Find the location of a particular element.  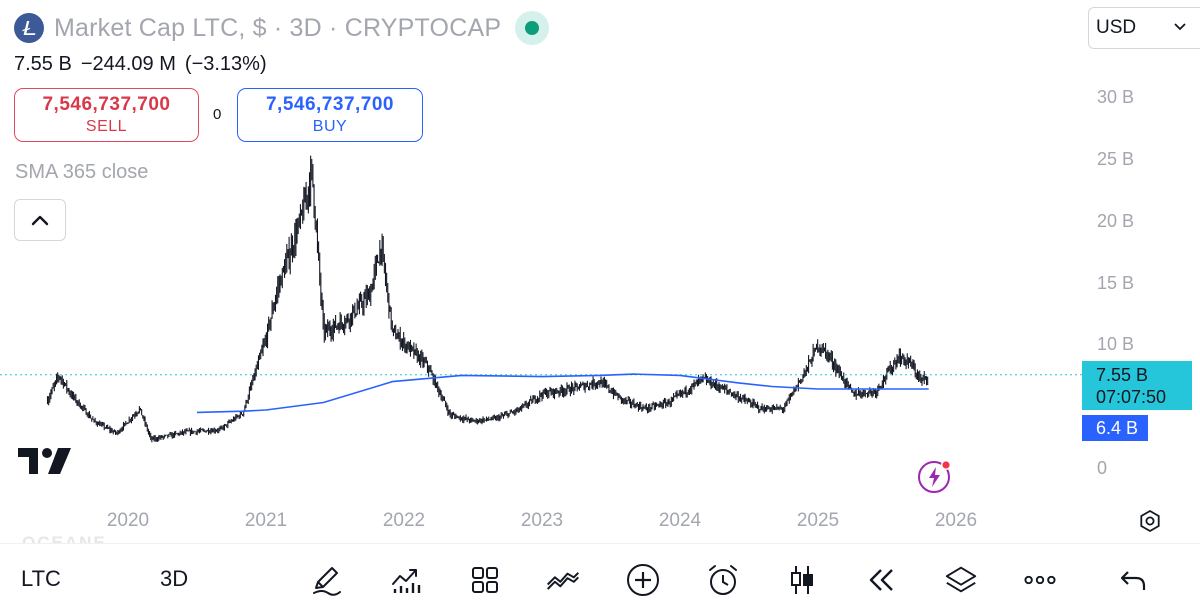

buy-price: 7,546,737,700 is located at coordinates (329, 104).